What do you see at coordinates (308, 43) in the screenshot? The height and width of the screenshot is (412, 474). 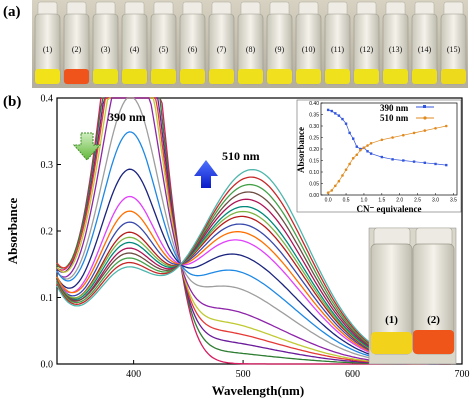 I see `vial-10: (10)` at bounding box center [308, 43].